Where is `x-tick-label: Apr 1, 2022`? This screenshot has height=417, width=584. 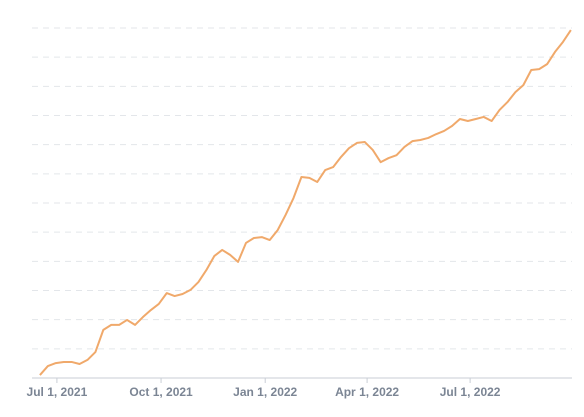
x-tick-label: Apr 1, 2022 is located at coordinates (367, 392).